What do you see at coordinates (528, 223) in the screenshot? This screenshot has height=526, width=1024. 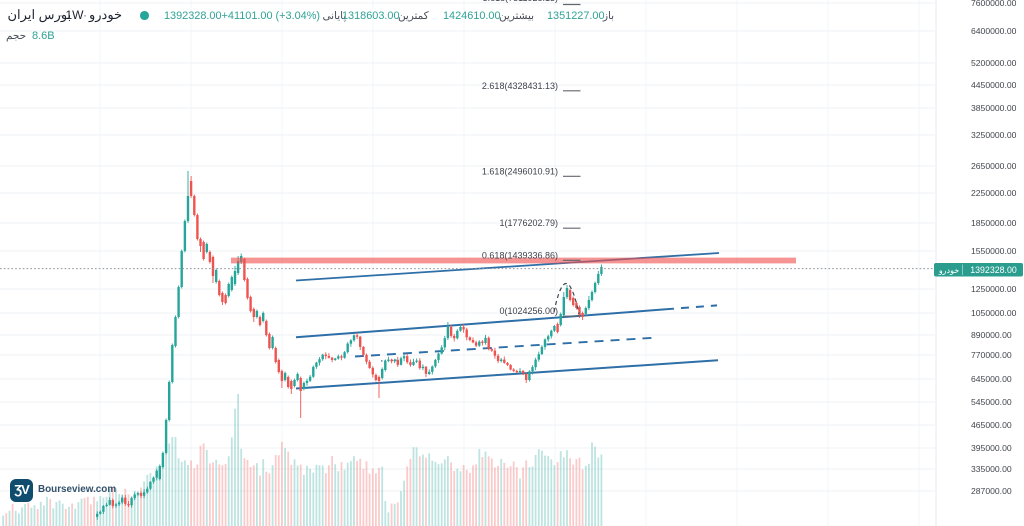 I see `svg-text: 1(1776202.79)` at bounding box center [528, 223].